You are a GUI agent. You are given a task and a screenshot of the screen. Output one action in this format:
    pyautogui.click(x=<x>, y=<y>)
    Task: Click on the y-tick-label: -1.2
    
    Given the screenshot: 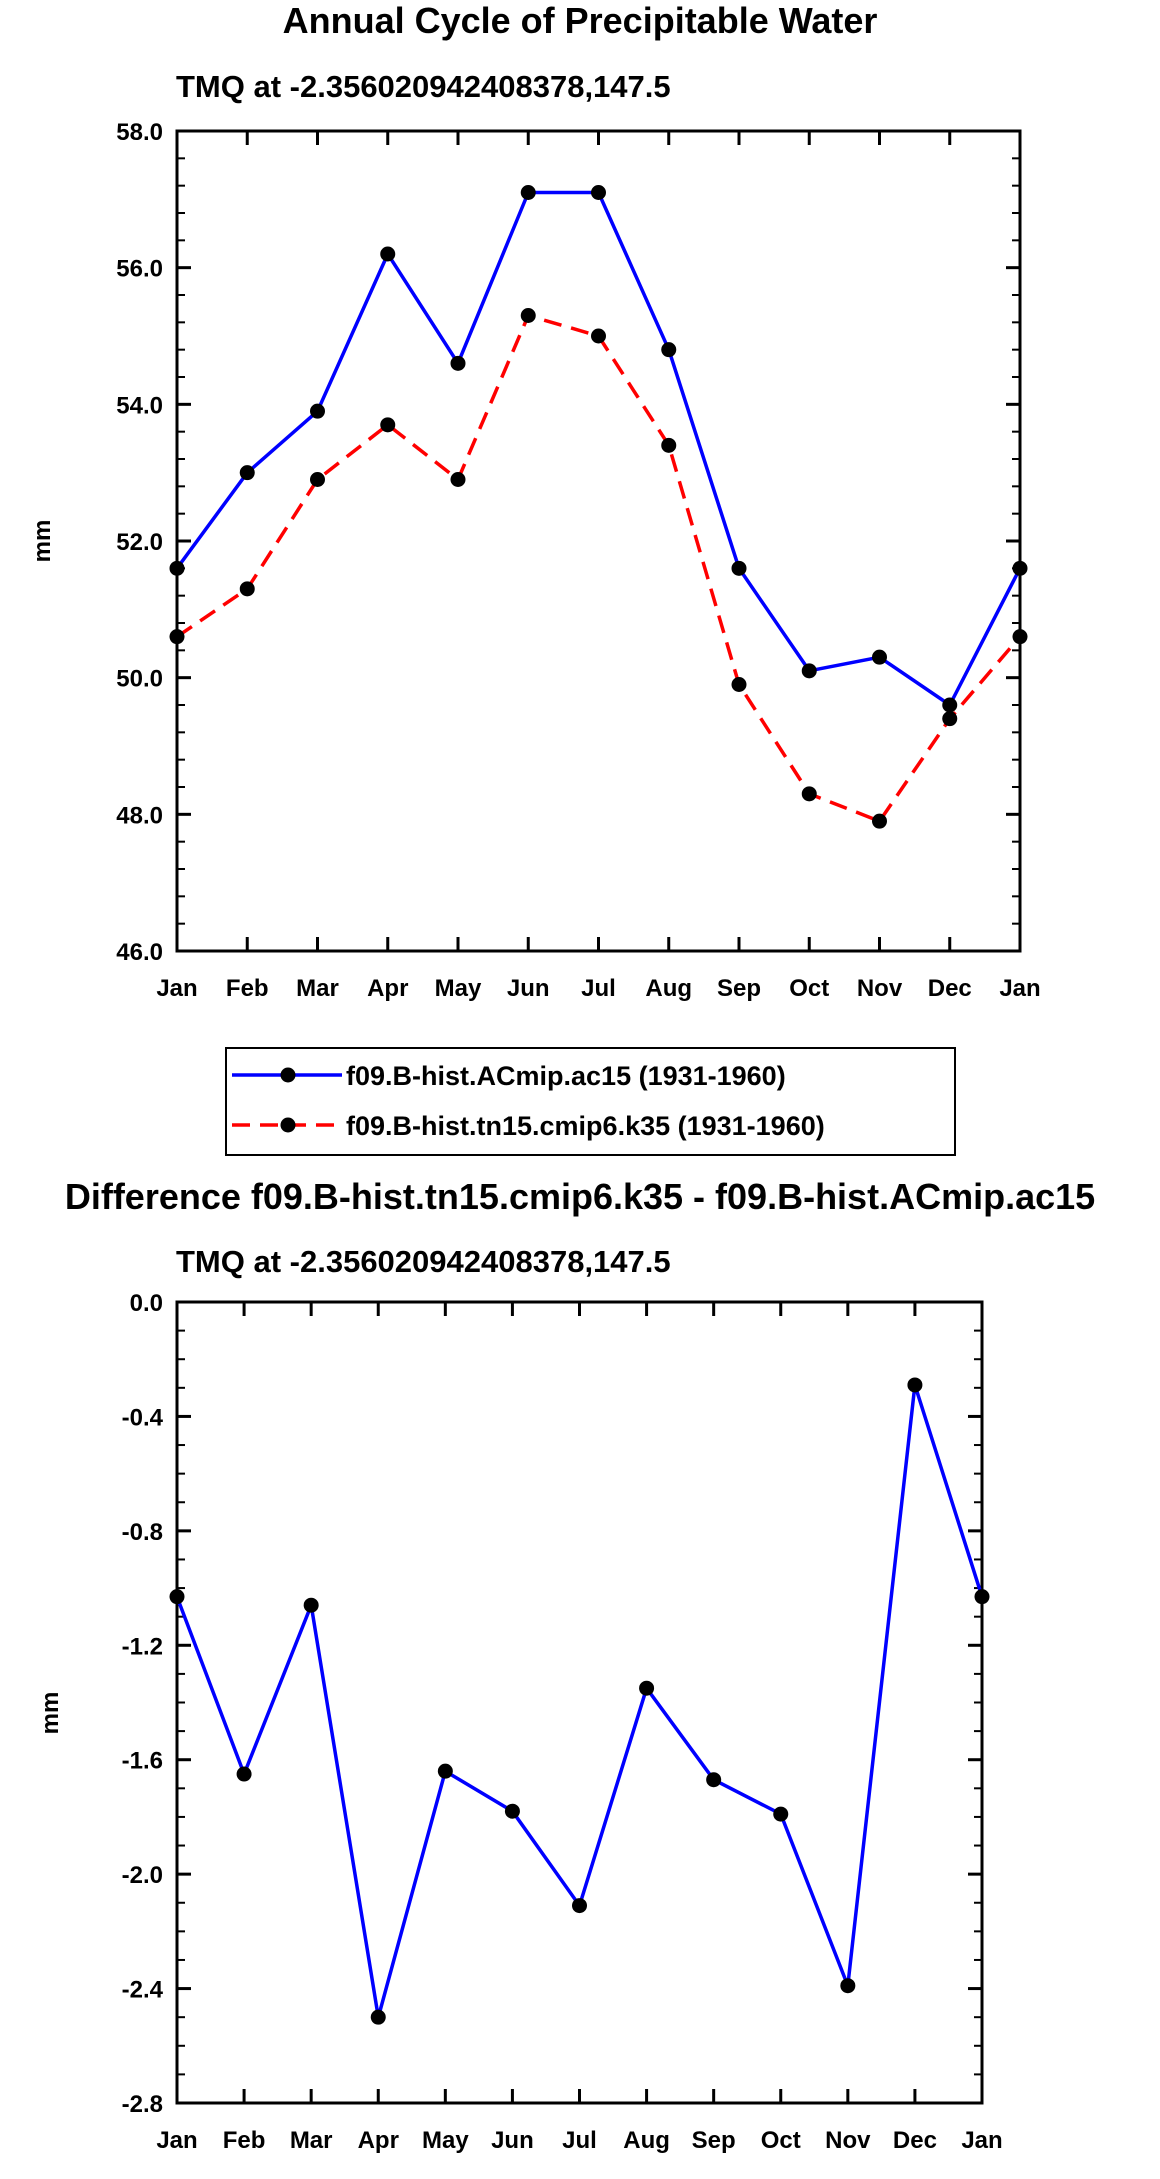 What is the action you would take?
    pyautogui.click(x=142, y=1646)
    